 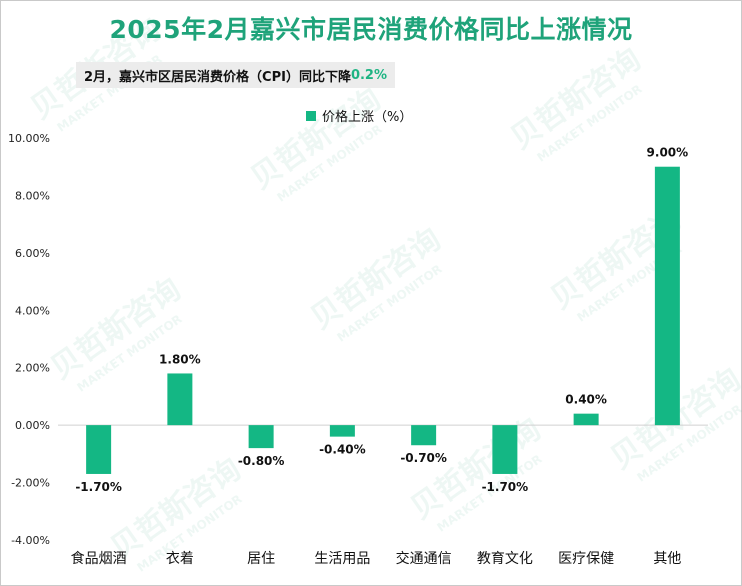 I want to click on category-label-6: 医疗保健, so click(x=586, y=559).